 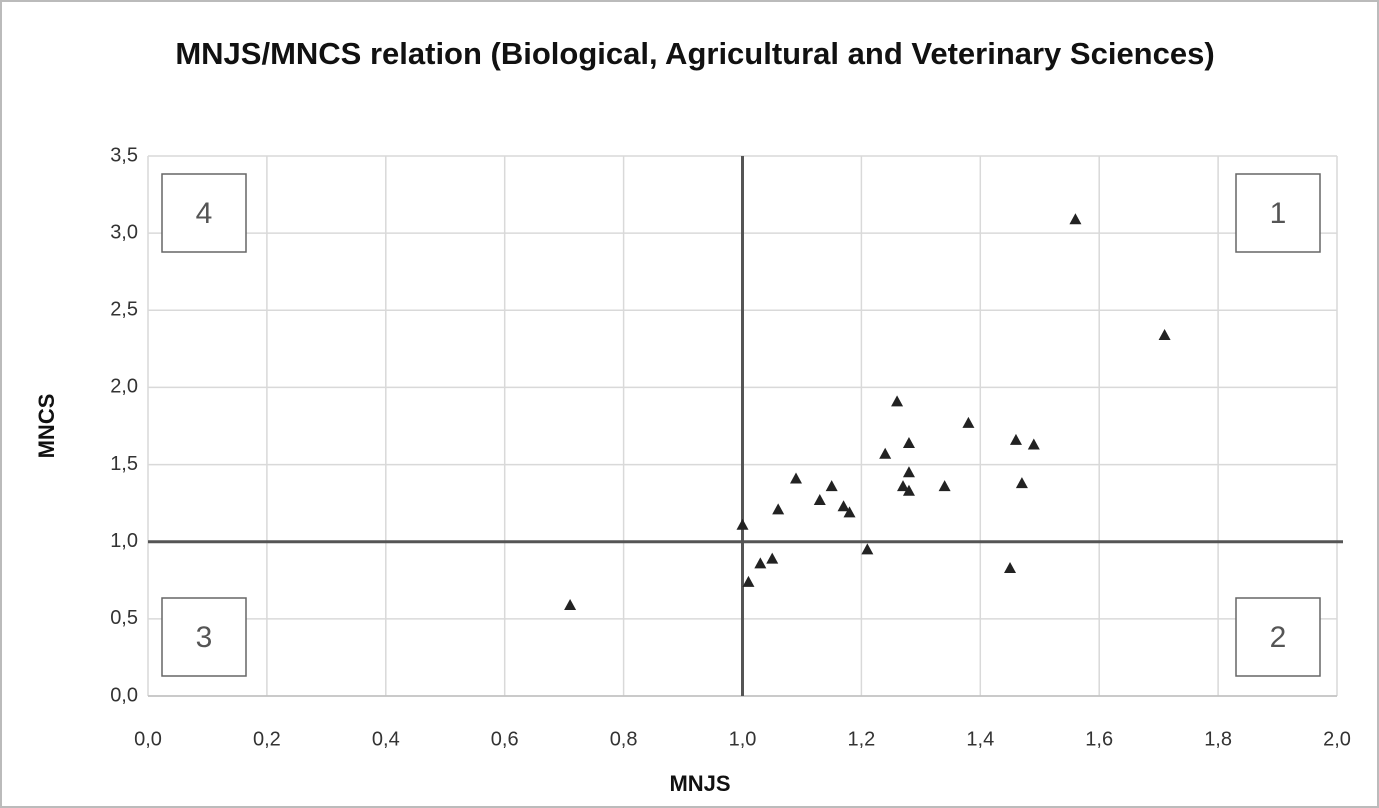 What do you see at coordinates (124, 464) in the screenshot?
I see `y-tick-label: 1,5` at bounding box center [124, 464].